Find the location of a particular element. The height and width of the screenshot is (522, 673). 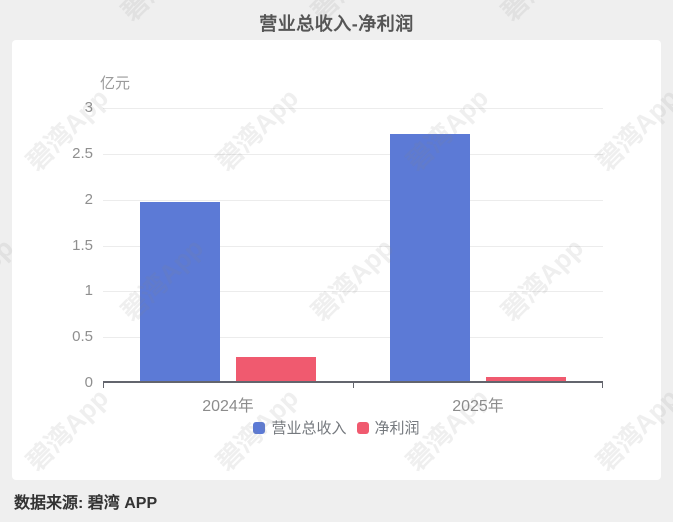

legend-item-净利润: 净利润 is located at coordinates (388, 427).